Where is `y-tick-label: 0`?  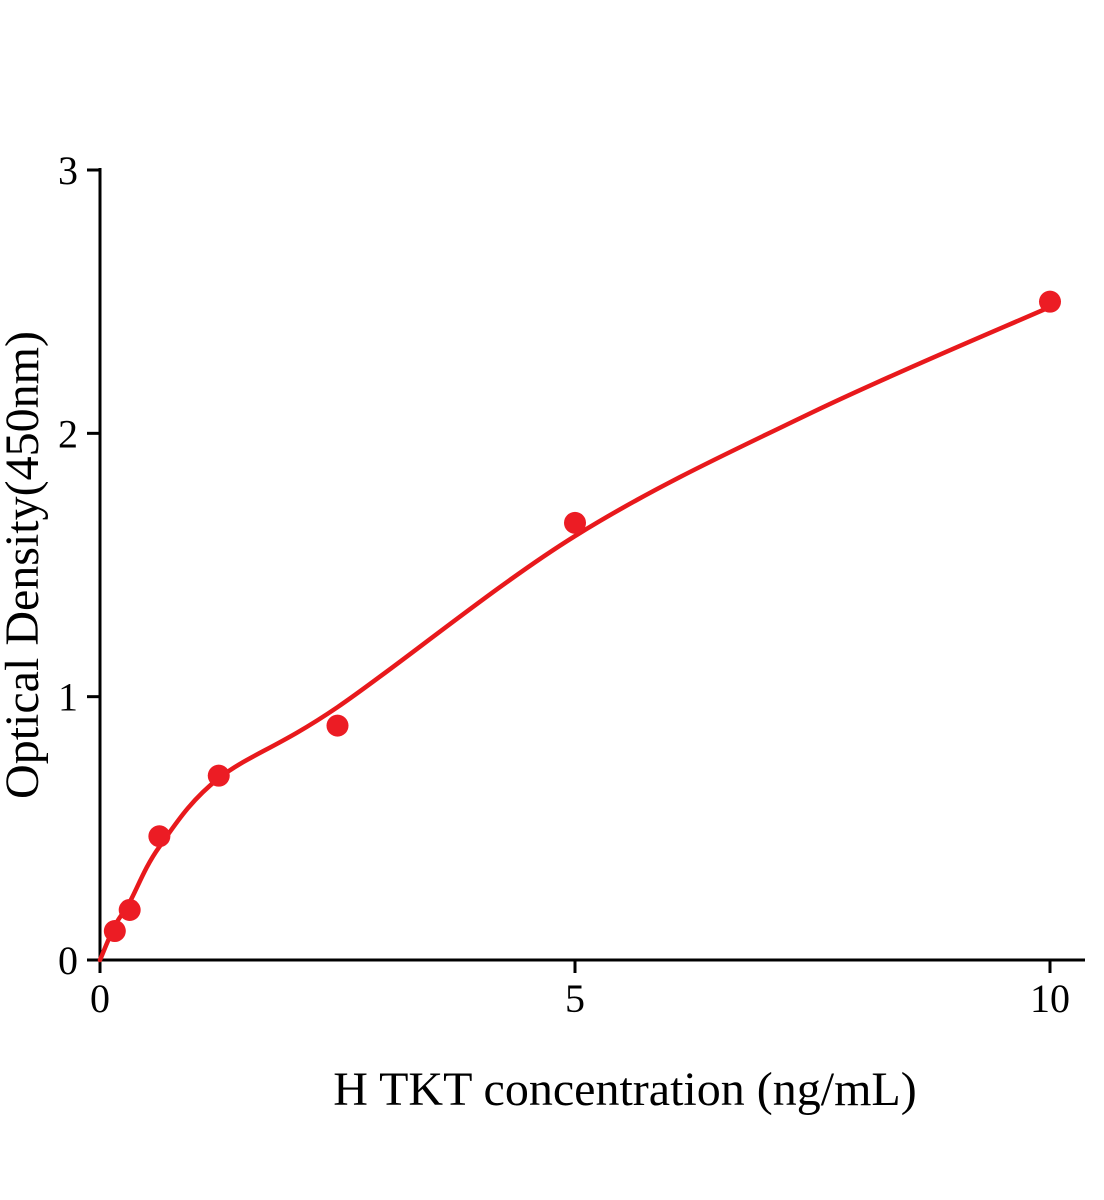 y-tick-label: 0 is located at coordinates (68, 960).